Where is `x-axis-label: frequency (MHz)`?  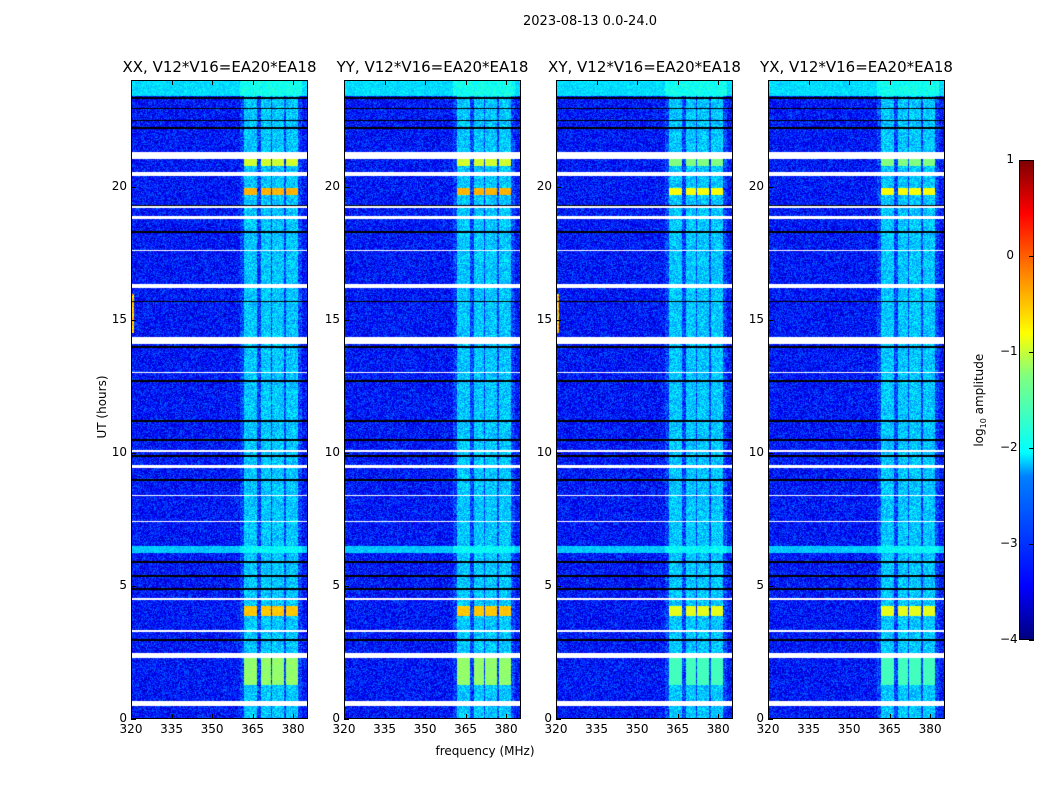 x-axis-label: frequency (MHz) is located at coordinates (485, 751).